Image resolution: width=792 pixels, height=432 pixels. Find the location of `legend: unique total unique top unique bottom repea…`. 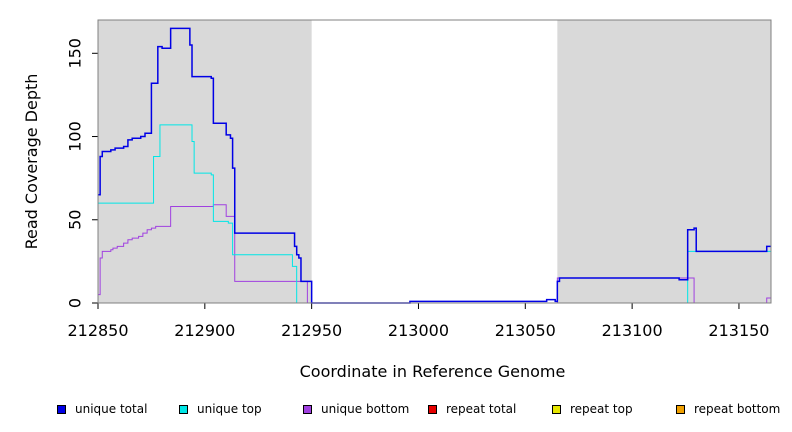

legend: unique total unique top unique bottom repea… is located at coordinates (396, 409).